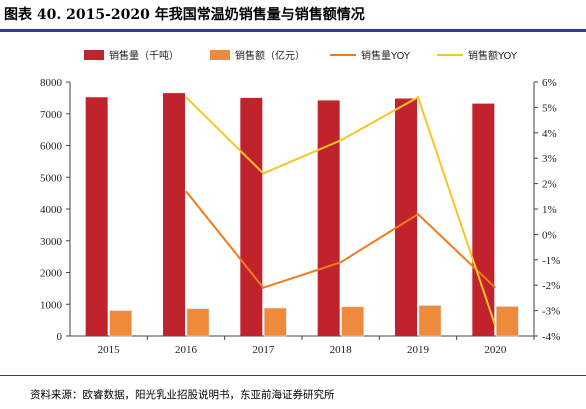 This screenshot has height=409, width=586. I want to click on right-tick-label: 0%, so click(549, 235).